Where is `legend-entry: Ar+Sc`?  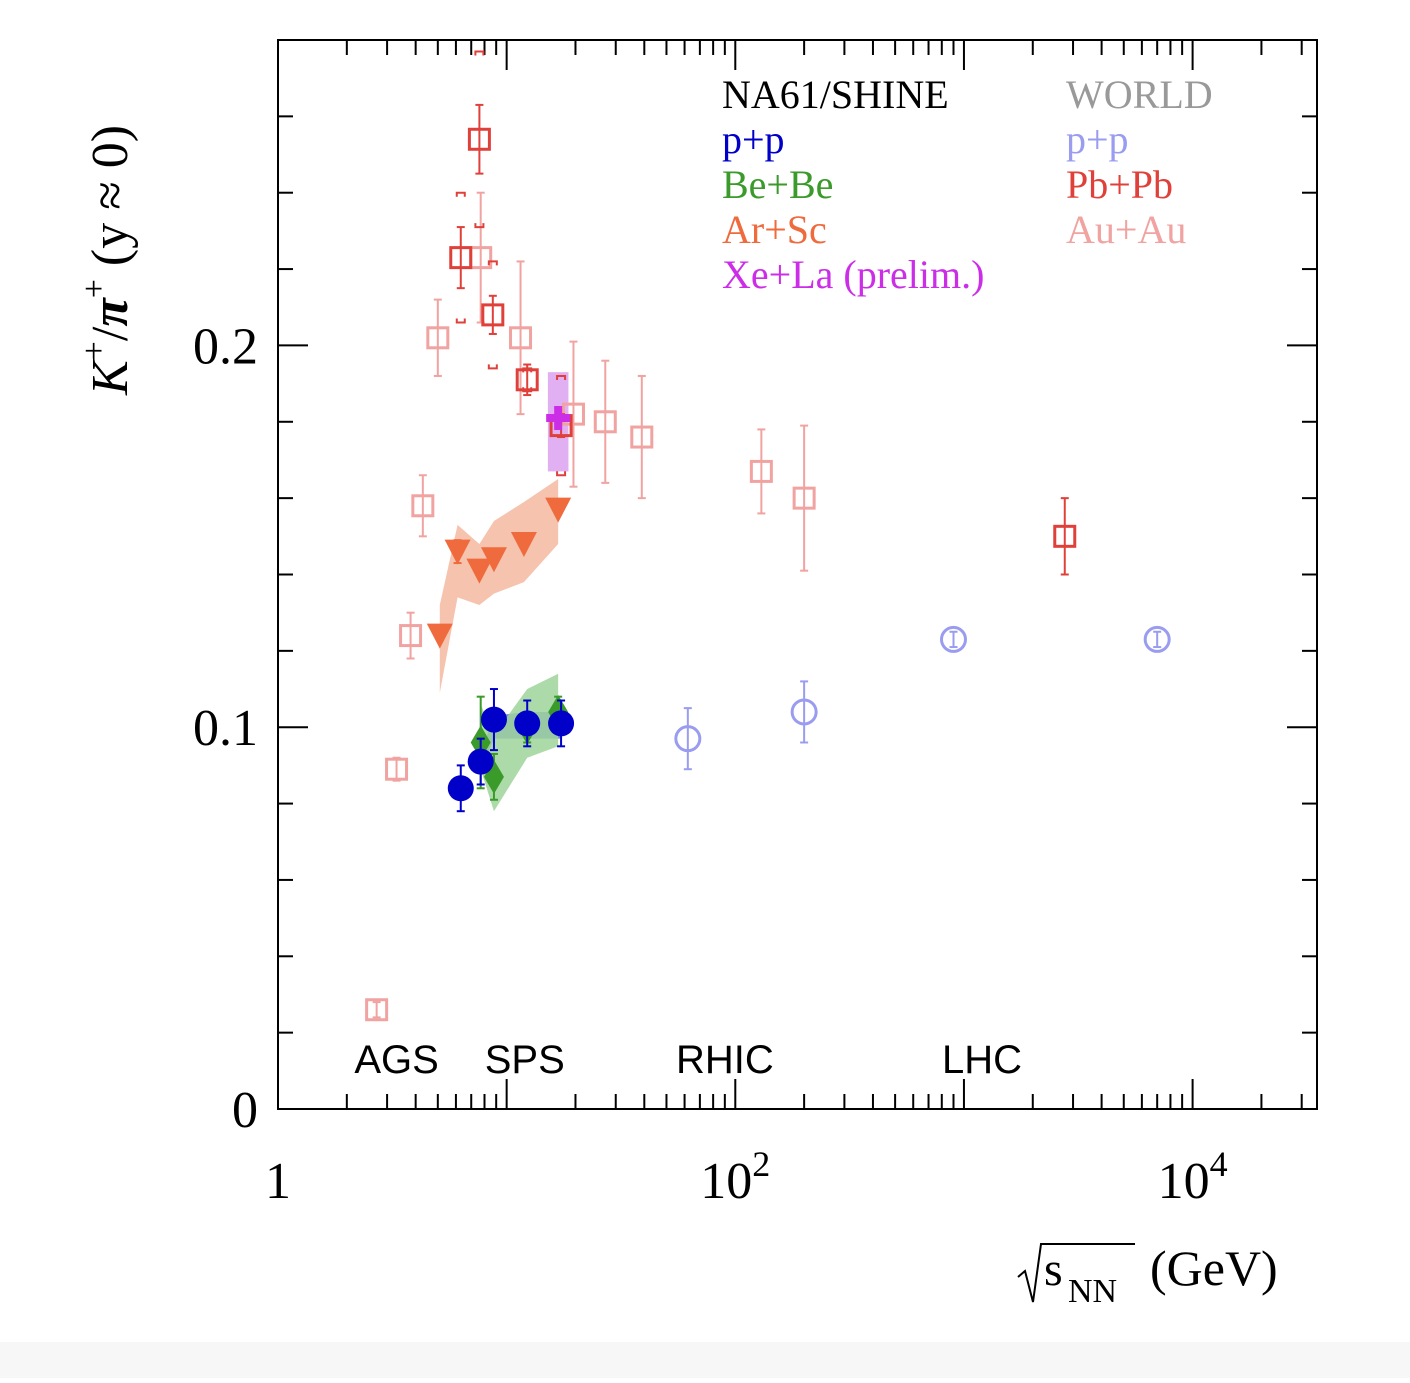 legend-entry: Ar+Sc is located at coordinates (774, 229).